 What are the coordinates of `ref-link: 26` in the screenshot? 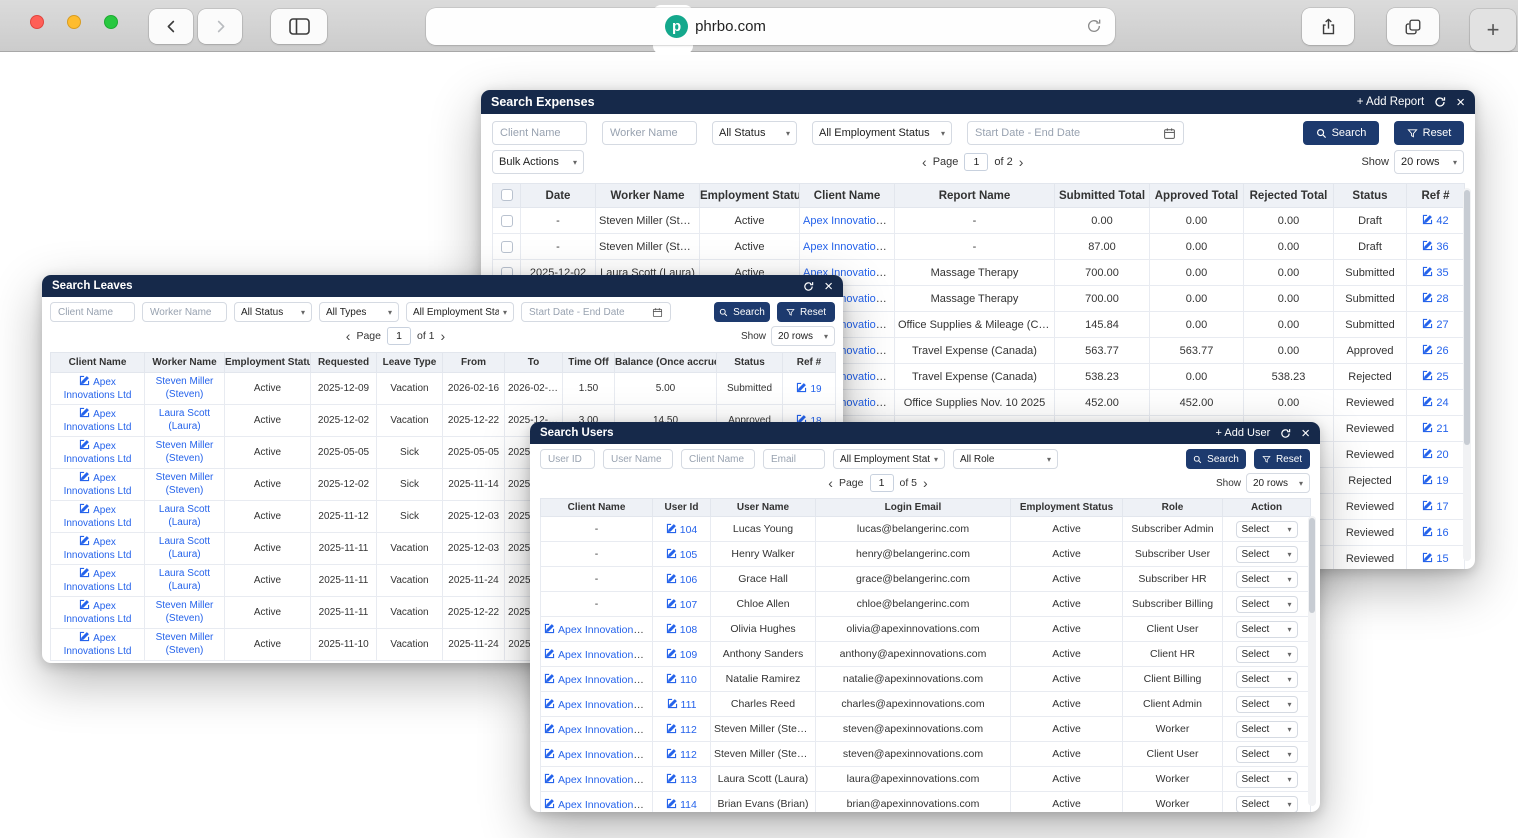 It's located at (1435, 350).